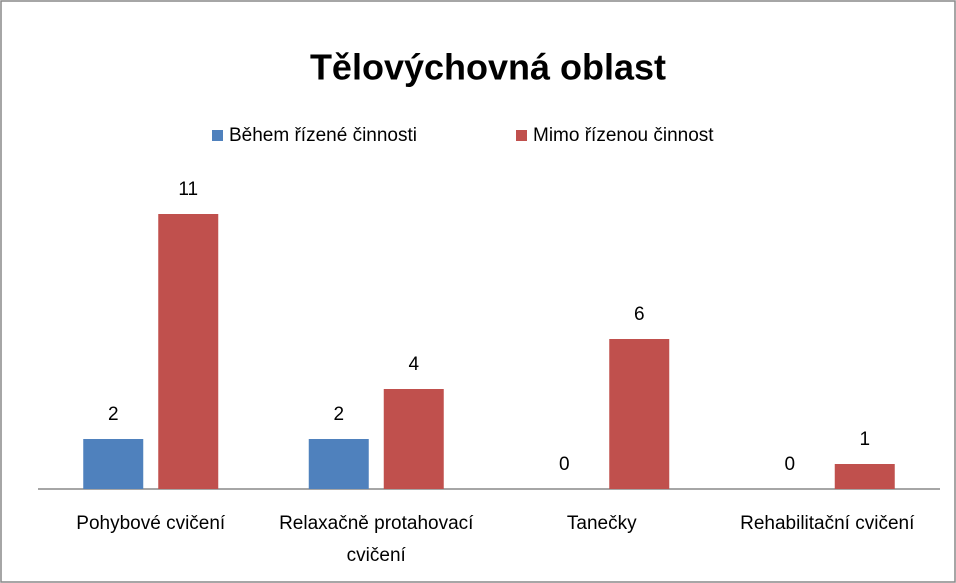  Describe the element at coordinates (639, 314) in the screenshot. I see `data-label: 6` at that location.